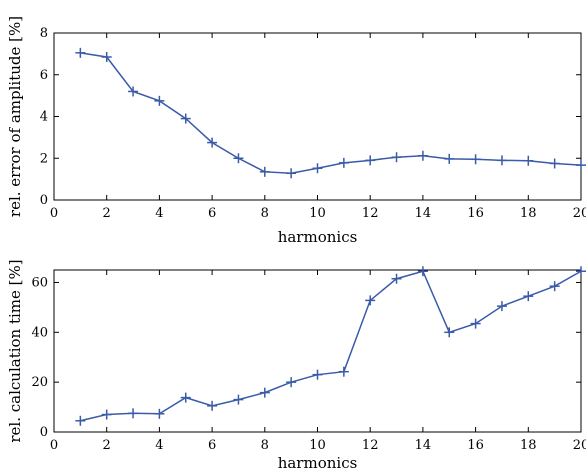 The width and height of the screenshot is (586, 473). Describe the element at coordinates (44, 75) in the screenshot. I see `y-tick-label: 6` at that location.